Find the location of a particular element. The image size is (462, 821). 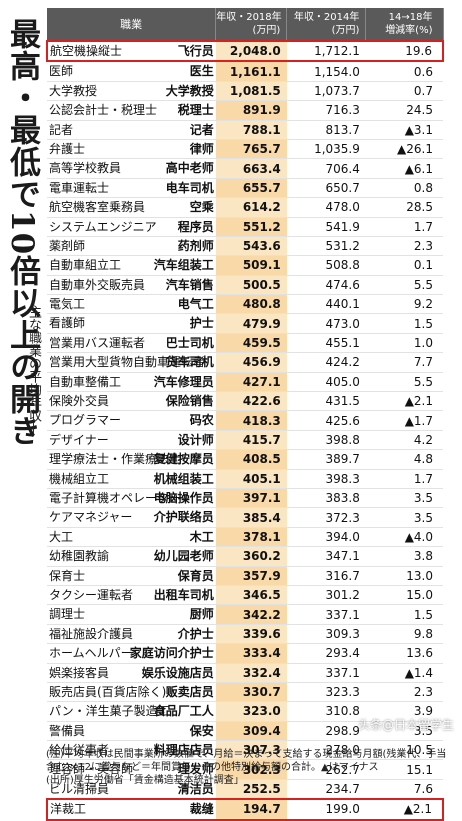

header-2014: 年収・2014年 (万円) is located at coordinates (326, 24).